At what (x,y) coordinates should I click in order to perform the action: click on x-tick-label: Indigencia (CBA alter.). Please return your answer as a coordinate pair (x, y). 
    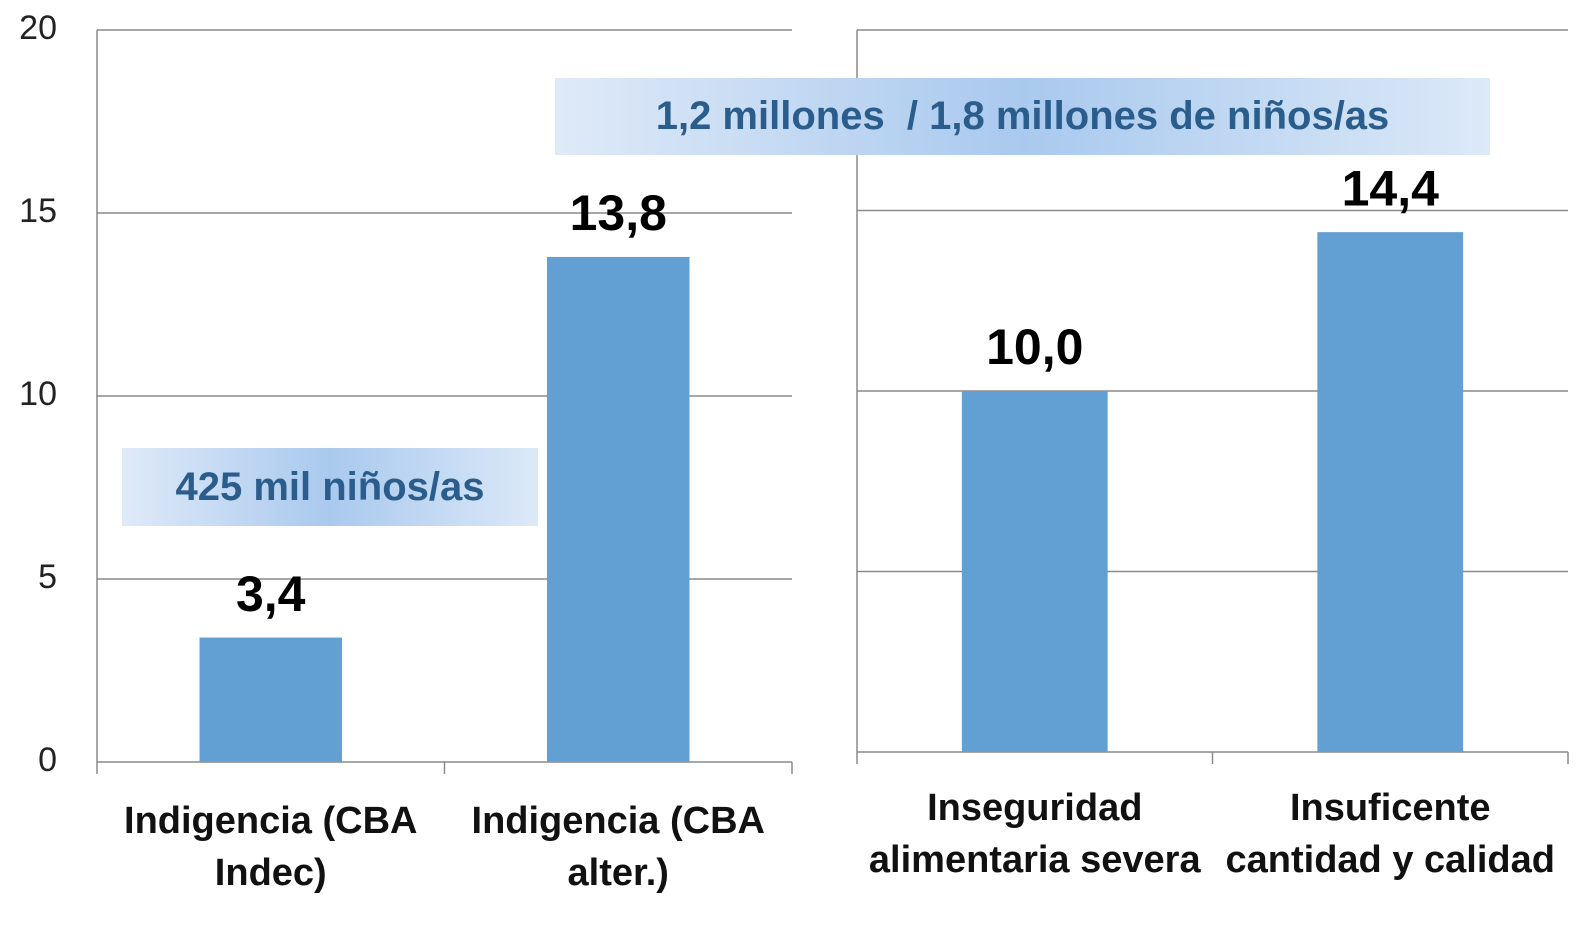
    Looking at the image, I should click on (623, 847).